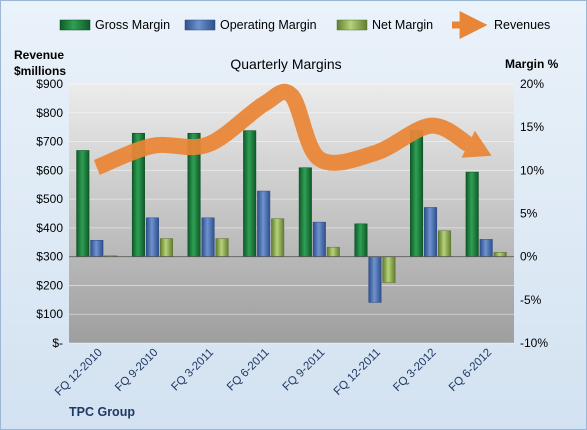 The image size is (587, 430). I want to click on category-label: FQ 9-2010, so click(136, 370).